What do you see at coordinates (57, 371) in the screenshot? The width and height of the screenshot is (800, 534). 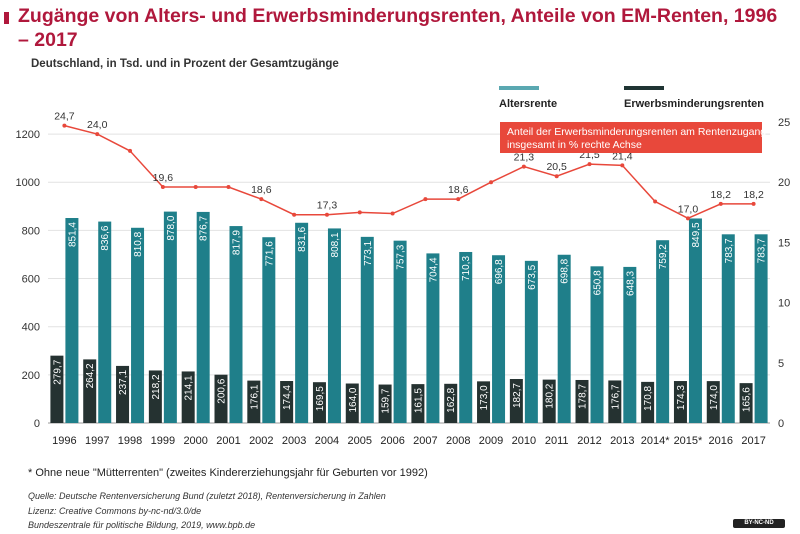 I see `bar-em-label: 279,7` at bounding box center [57, 371].